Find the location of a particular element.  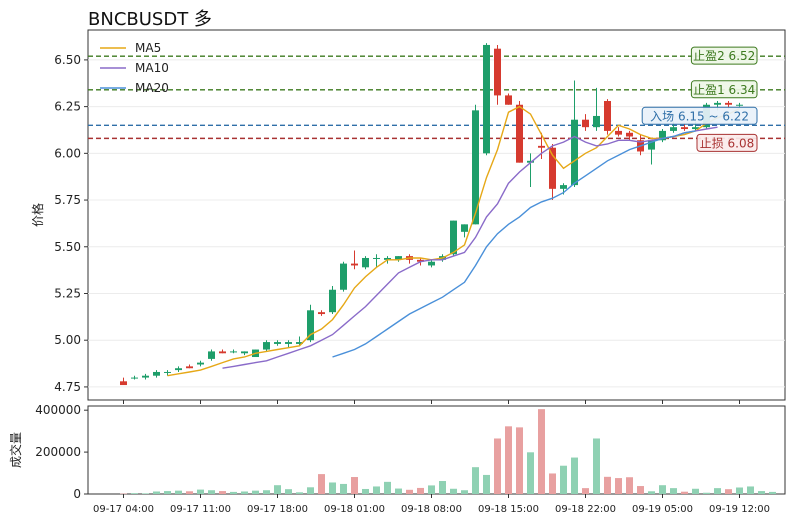

level-label-text: 止损 6.08 is located at coordinates (727, 143).